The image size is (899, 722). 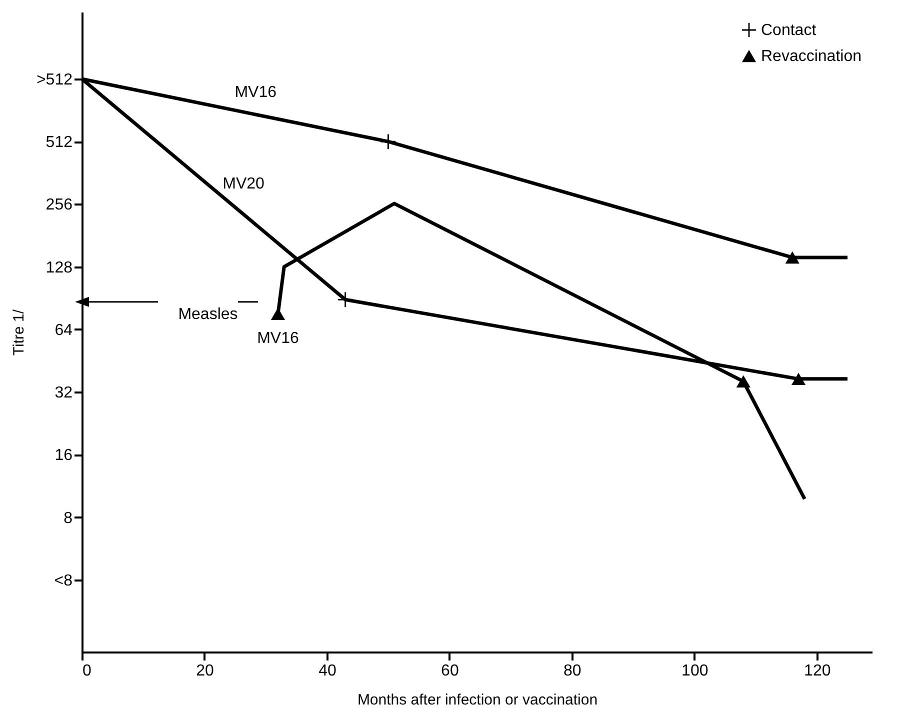 I want to click on x-tick-label: 40, so click(x=327, y=671).